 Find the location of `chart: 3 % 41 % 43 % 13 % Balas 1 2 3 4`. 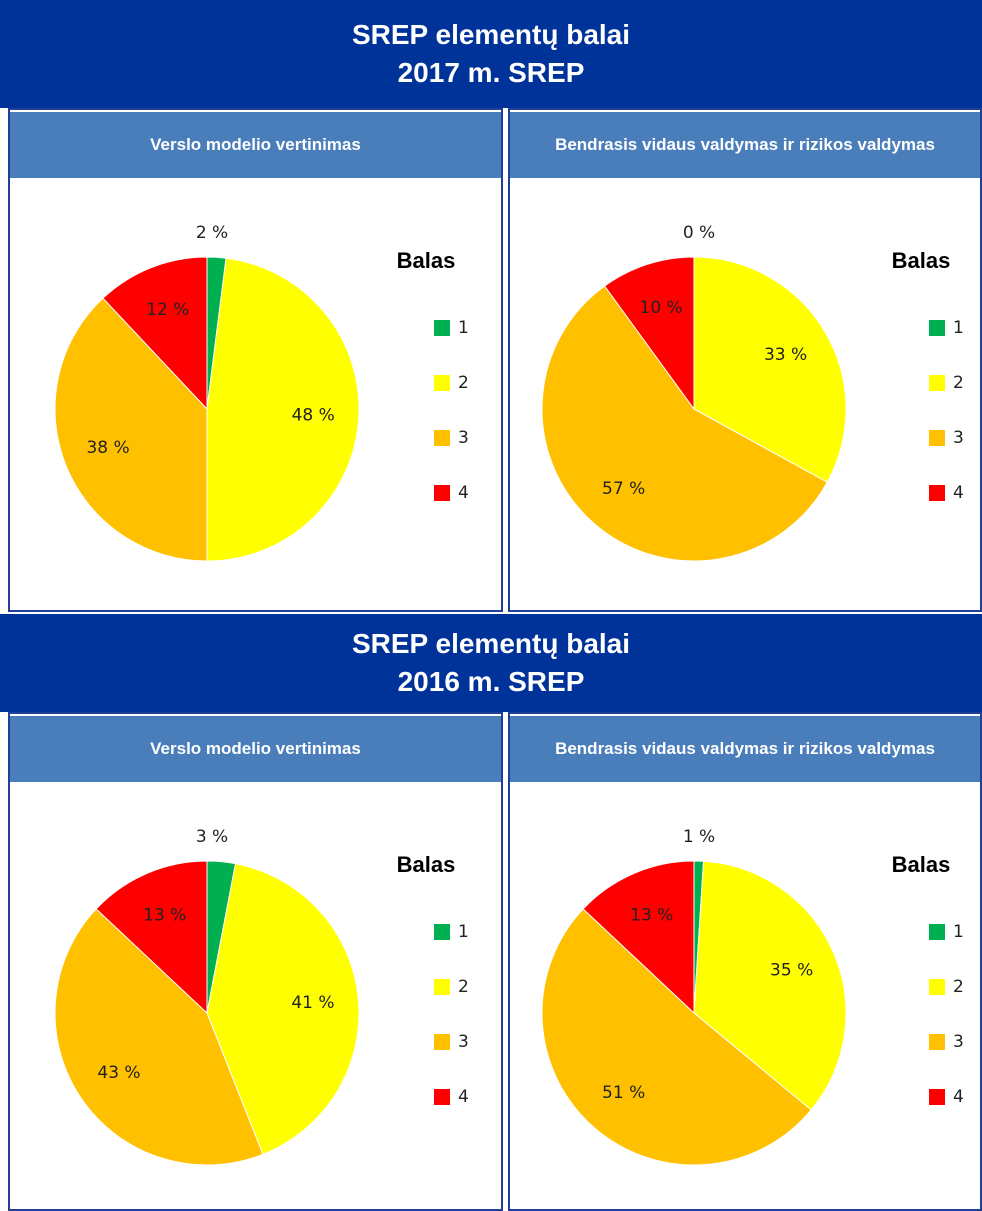

chart: 3 % 41 % 43 % 13 % Balas 1 2 3 4 is located at coordinates (261, 996).